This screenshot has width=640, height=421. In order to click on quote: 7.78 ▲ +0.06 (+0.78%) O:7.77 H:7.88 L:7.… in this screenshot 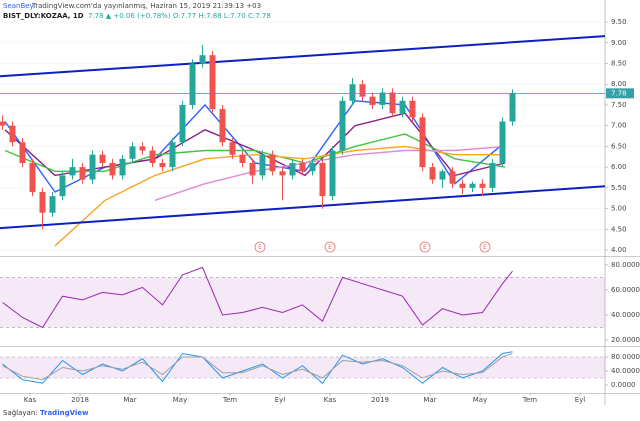, I will do `click(179, 16)`.